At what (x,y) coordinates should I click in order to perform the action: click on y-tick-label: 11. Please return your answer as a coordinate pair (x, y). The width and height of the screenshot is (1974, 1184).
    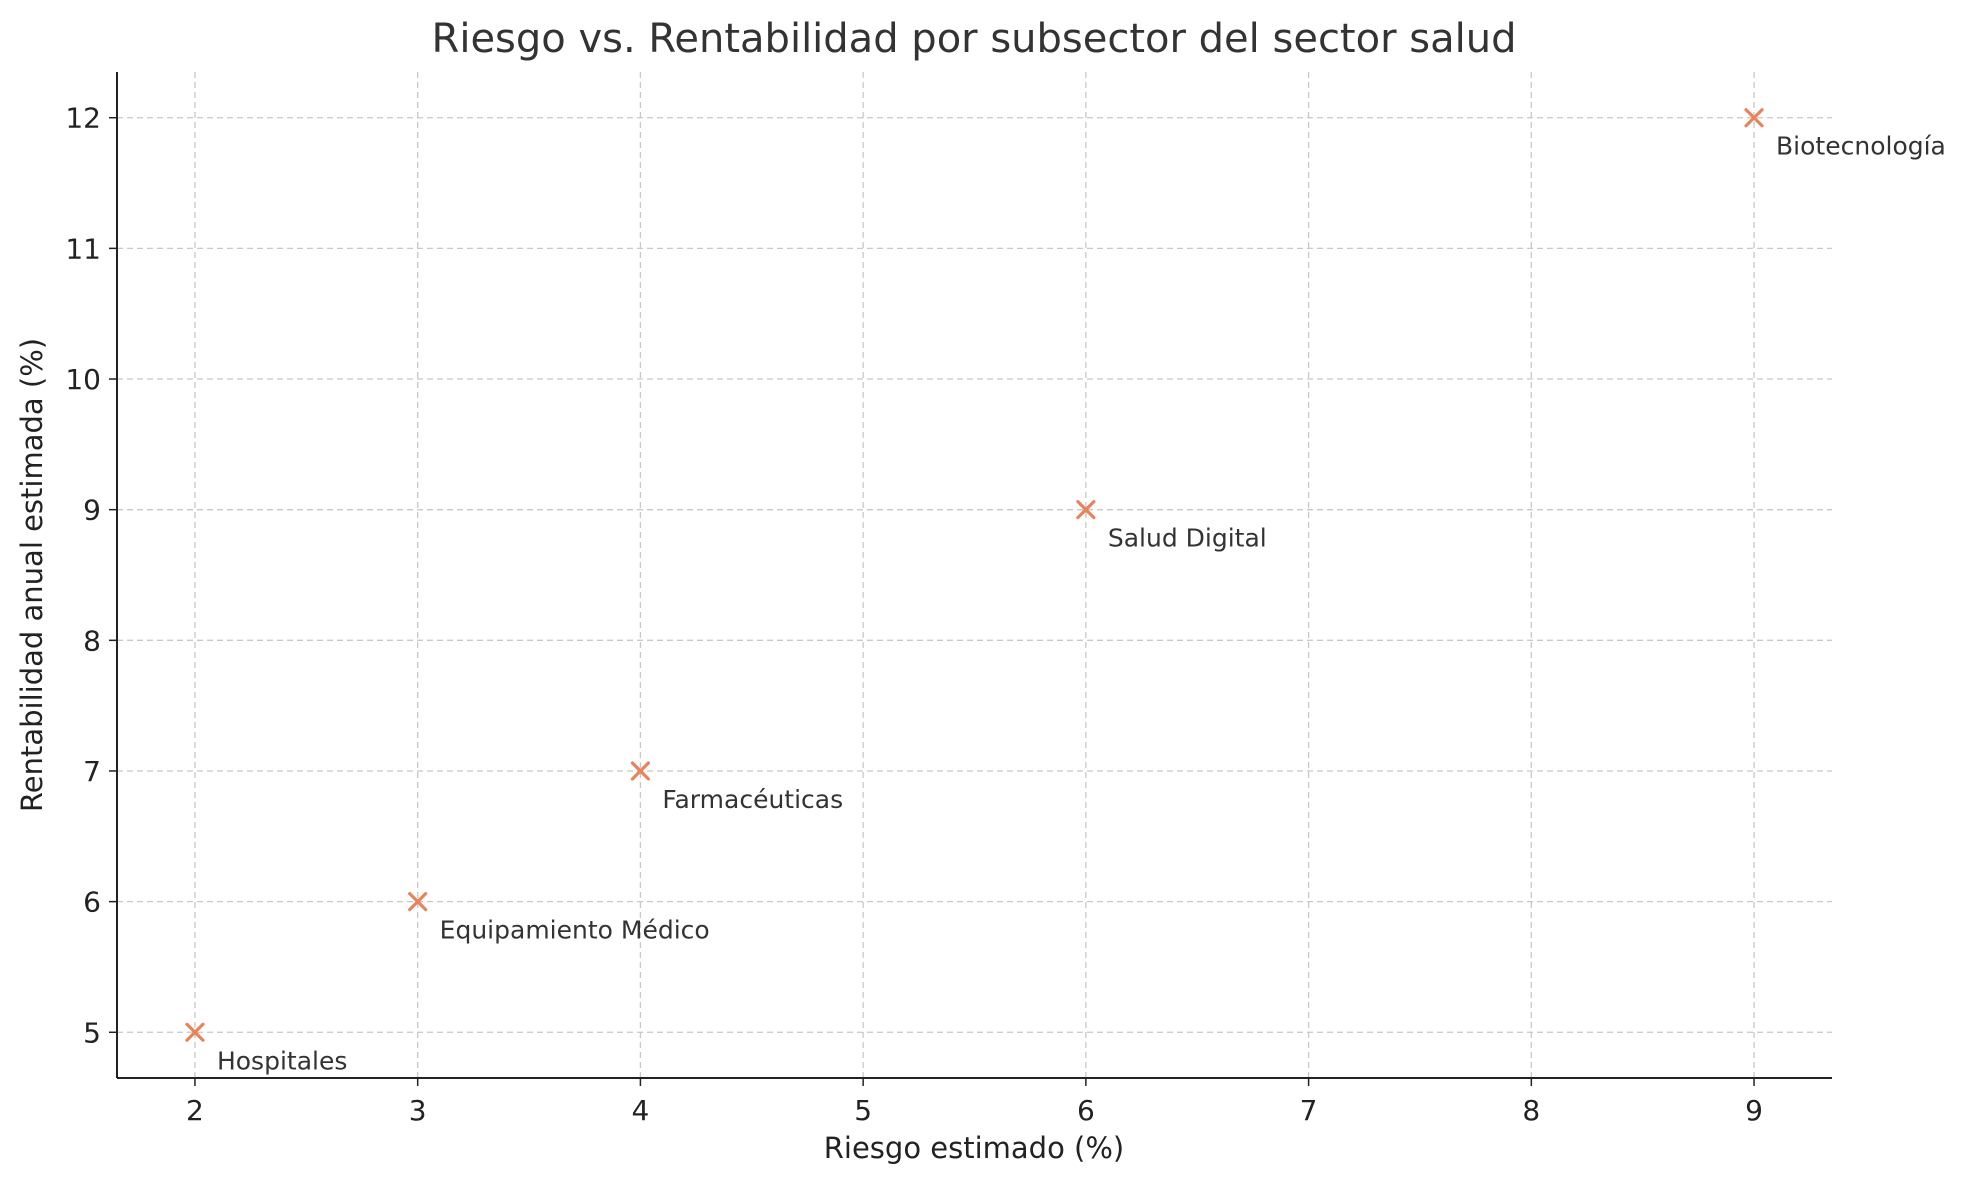
    Looking at the image, I should click on (83, 248).